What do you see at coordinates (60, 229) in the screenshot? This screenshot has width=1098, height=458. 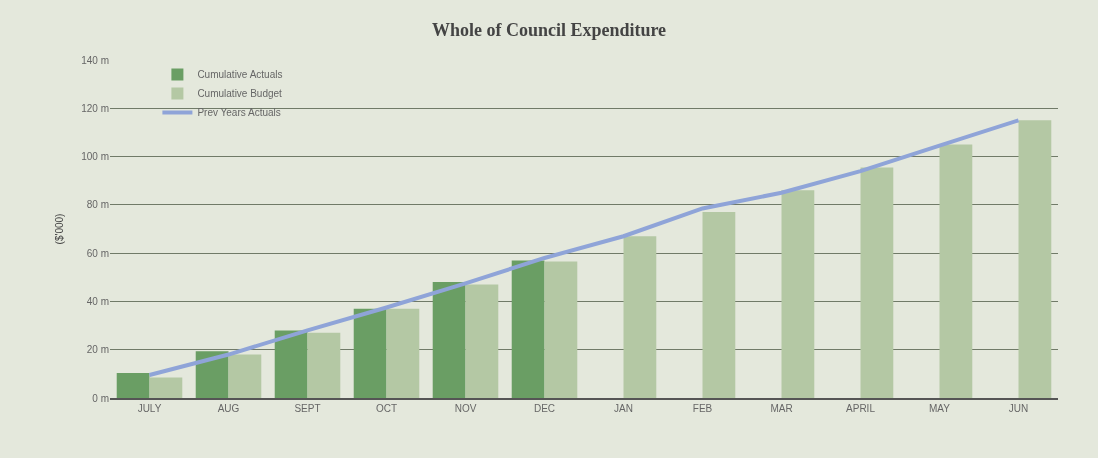 I see `y-axis-title: ($'000)` at bounding box center [60, 229].